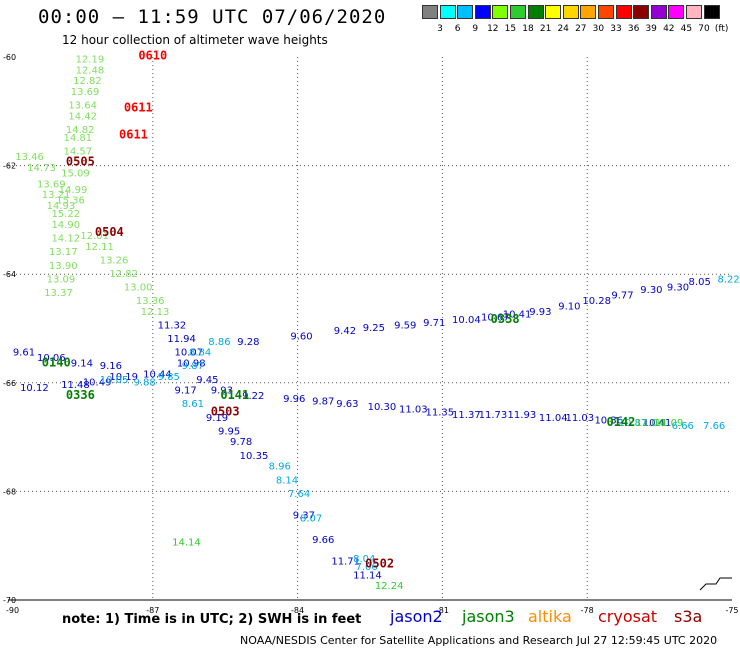 The height and width of the screenshot is (650, 740). Describe the element at coordinates (191, 364) in the screenshot. I see `wave-height-label: 10.98` at that location.